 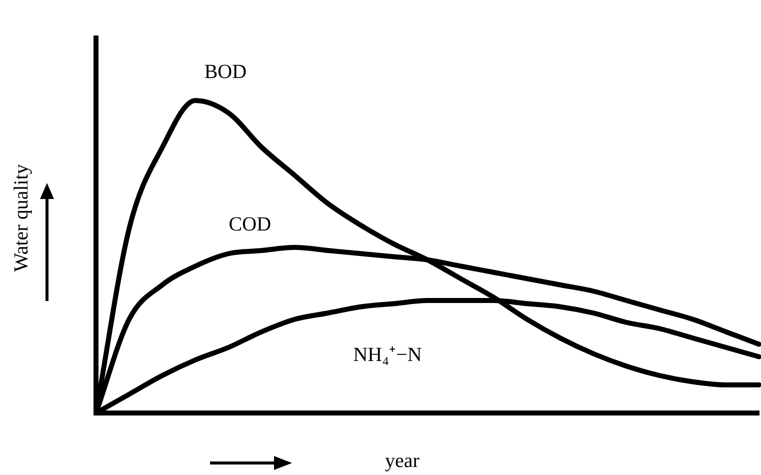 I want to click on series-label: NH₄⁺−N, so click(x=387, y=355).